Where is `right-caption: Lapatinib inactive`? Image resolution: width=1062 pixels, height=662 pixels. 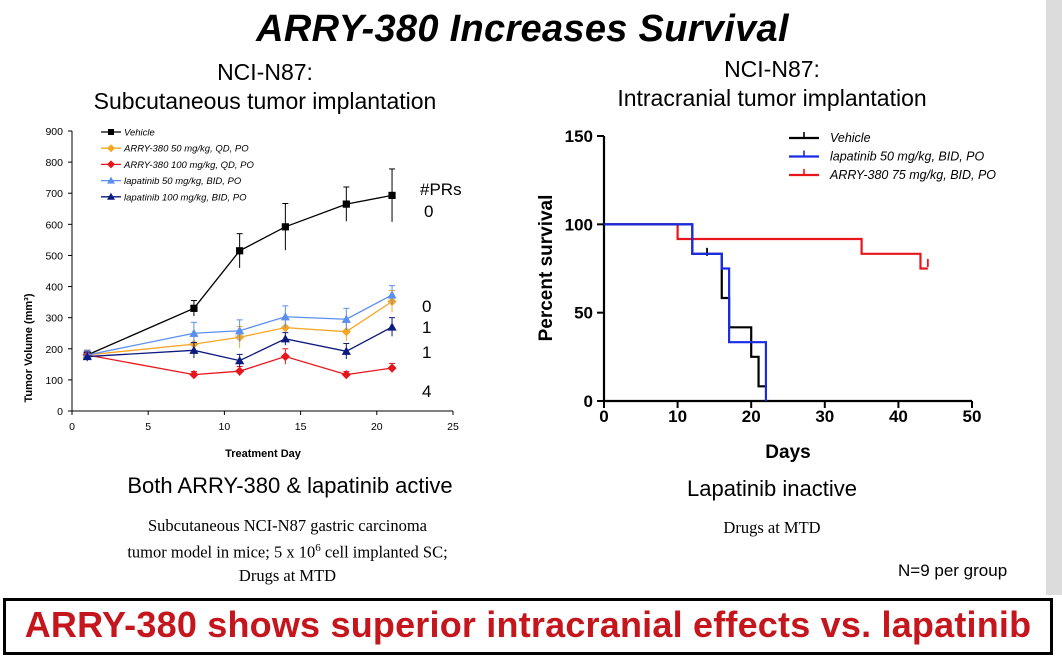
right-caption: Lapatinib inactive is located at coordinates (771, 488).